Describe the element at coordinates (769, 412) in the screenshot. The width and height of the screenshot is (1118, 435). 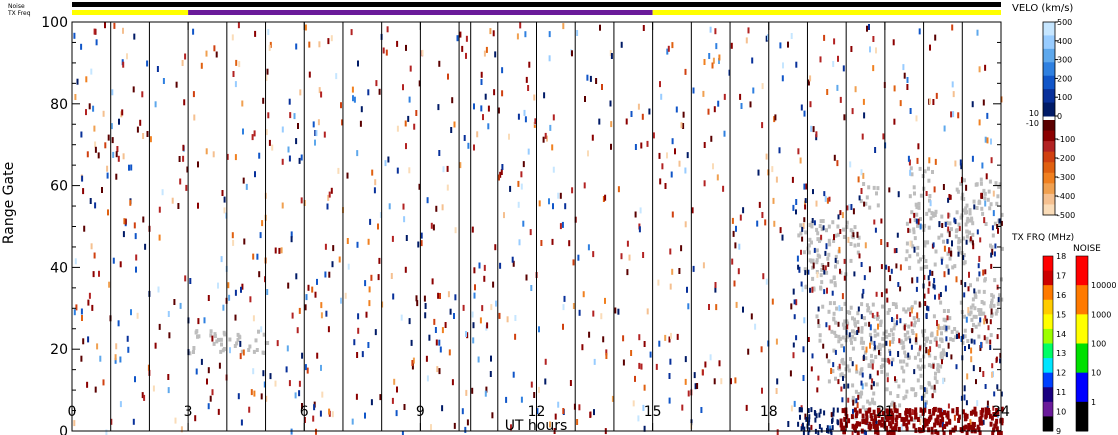
I see `x-tick-label: 18` at that location.